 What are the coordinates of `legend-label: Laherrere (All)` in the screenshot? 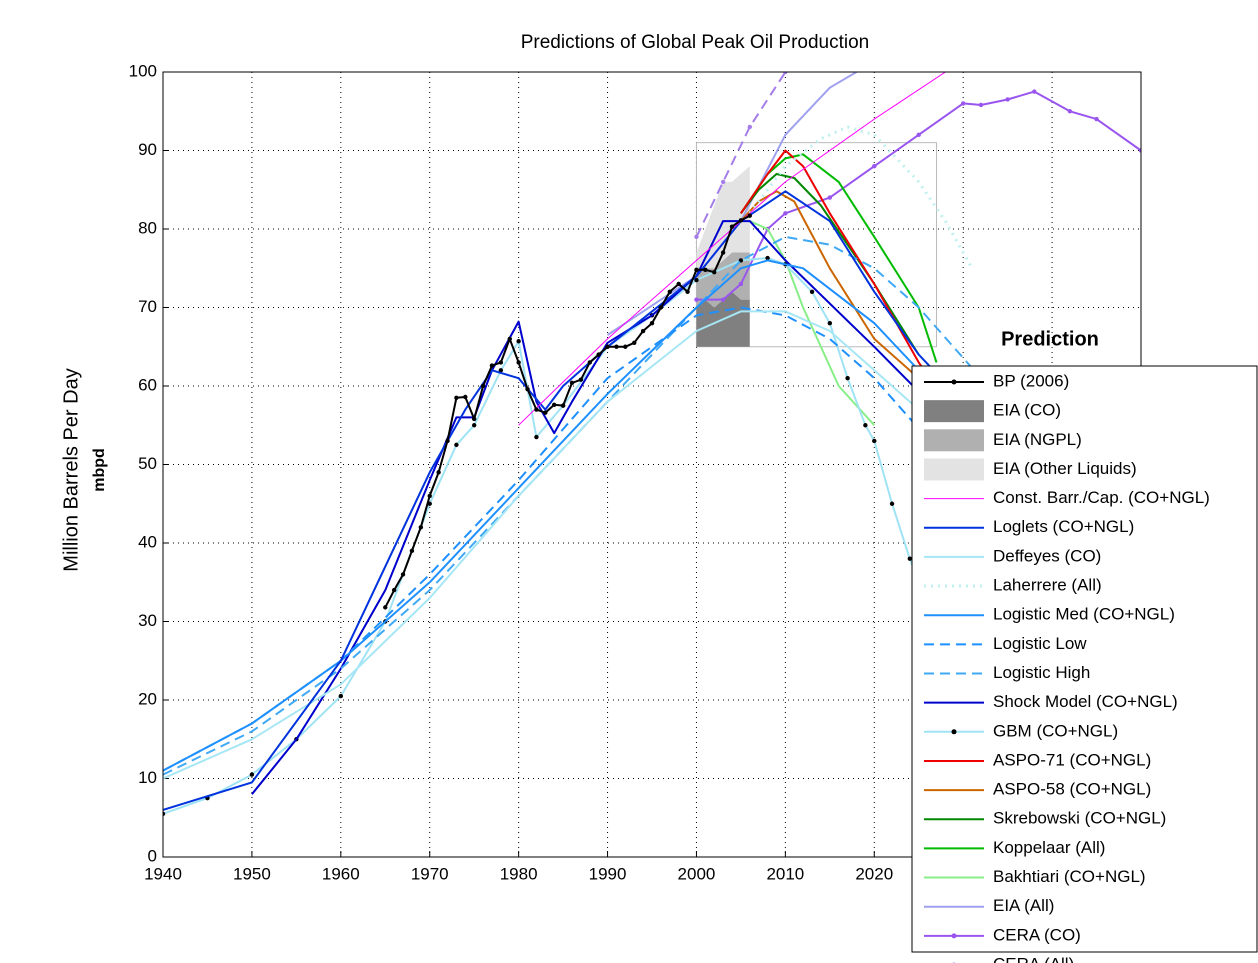 It's located at (1047, 585).